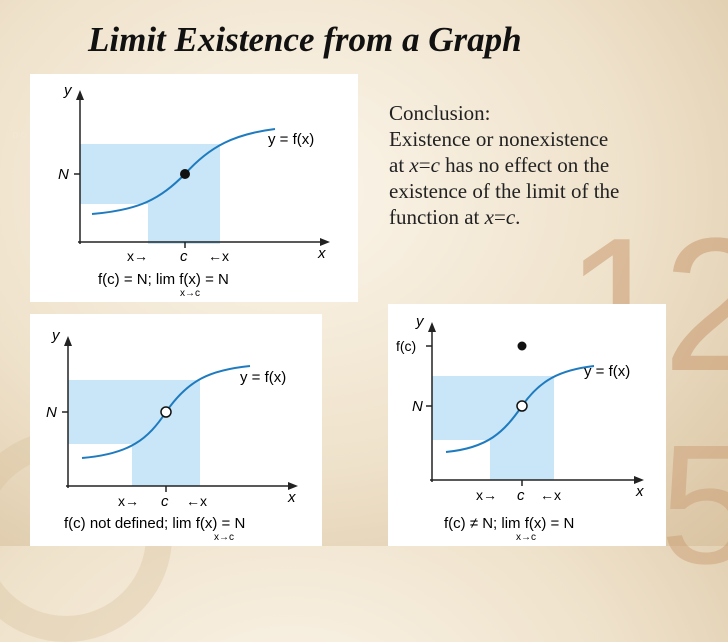 This screenshot has height=642, width=728. Describe the element at coordinates (184, 256) in the screenshot. I see `graph-1-c-label: c` at that location.